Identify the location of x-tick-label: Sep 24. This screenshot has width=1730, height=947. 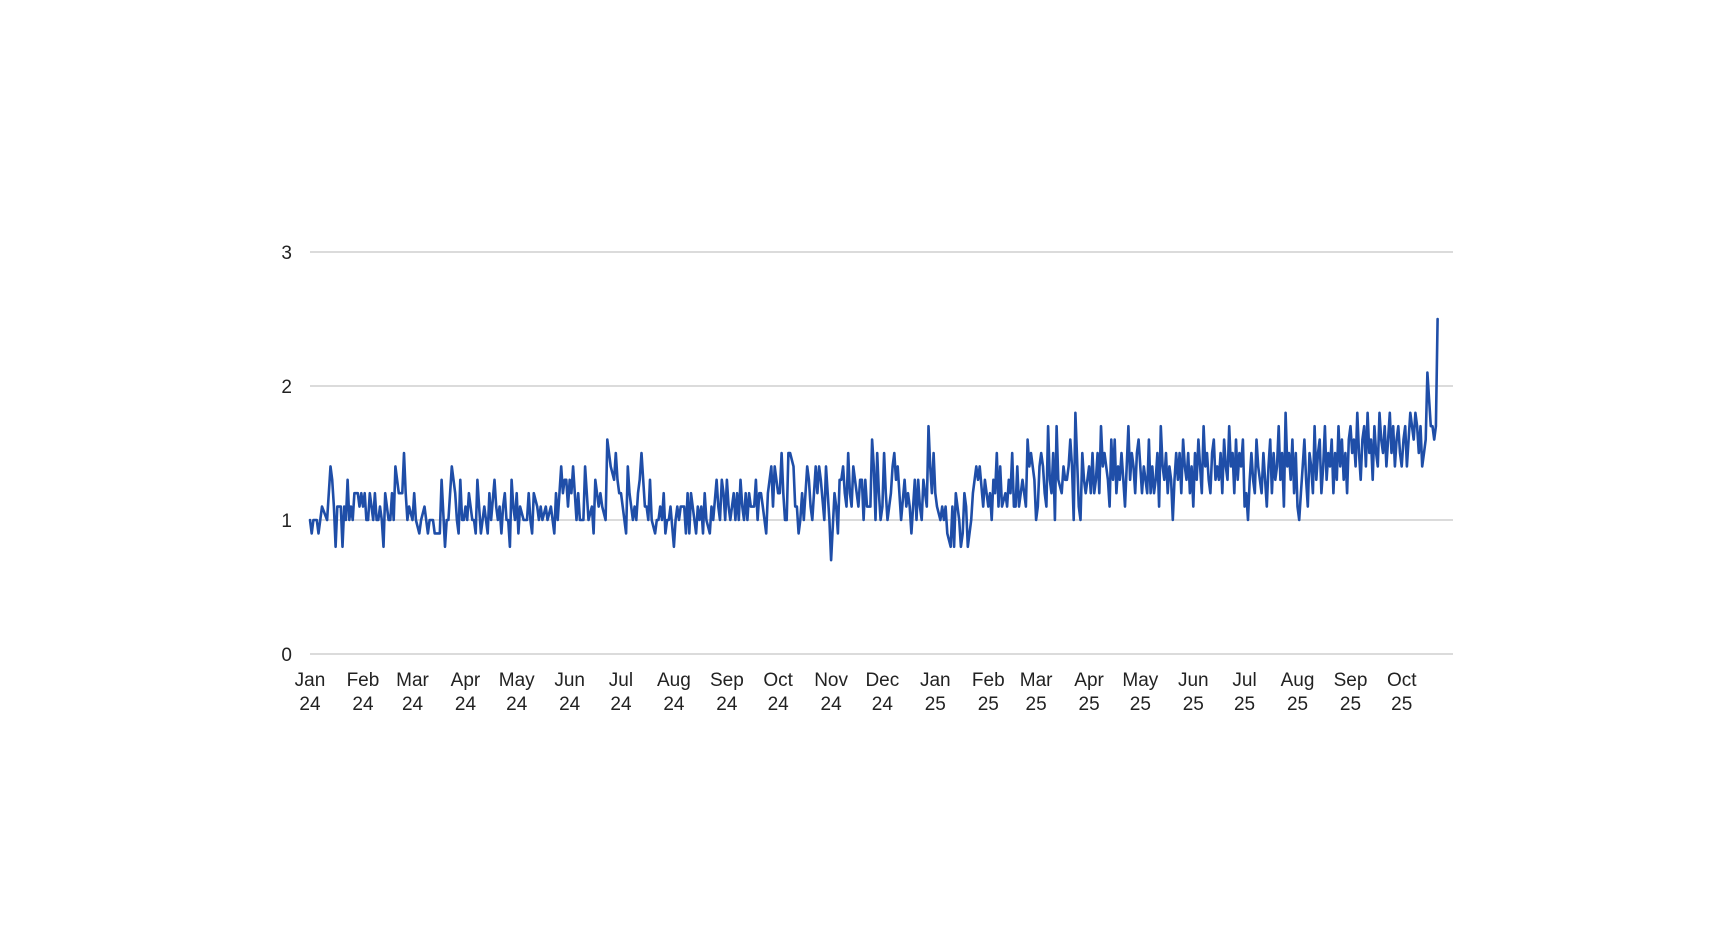
(727, 692).